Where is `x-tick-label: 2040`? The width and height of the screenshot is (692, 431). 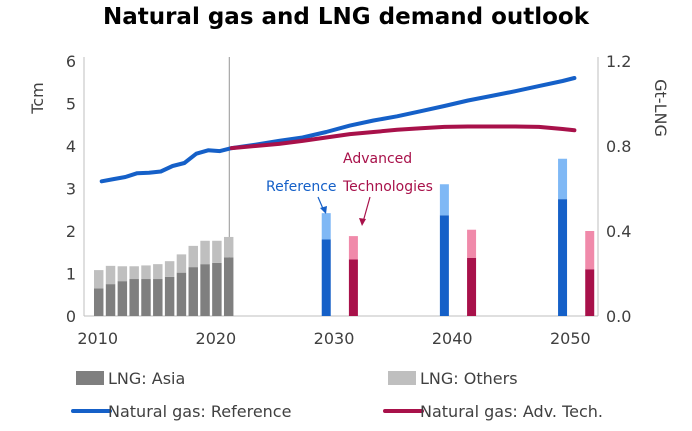 x-tick-label: 2040 is located at coordinates (452, 338).